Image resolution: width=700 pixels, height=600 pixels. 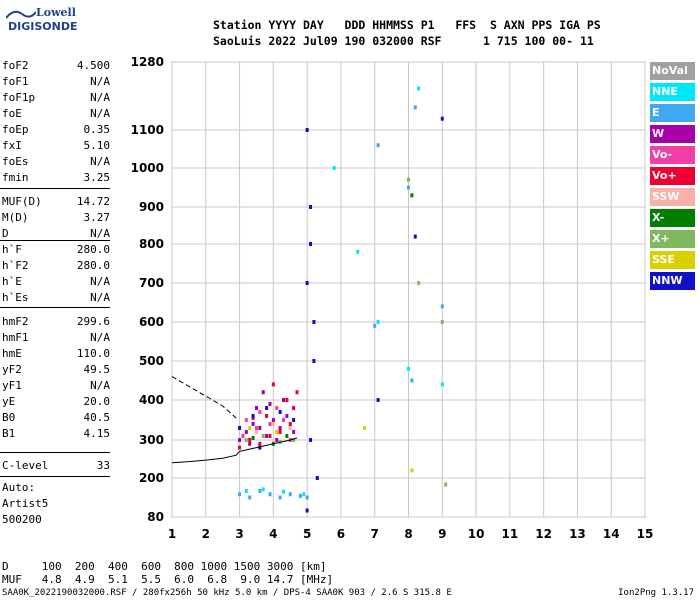 What do you see at coordinates (239, 534) in the screenshot?
I see `x-tick-label: 3` at bounding box center [239, 534].